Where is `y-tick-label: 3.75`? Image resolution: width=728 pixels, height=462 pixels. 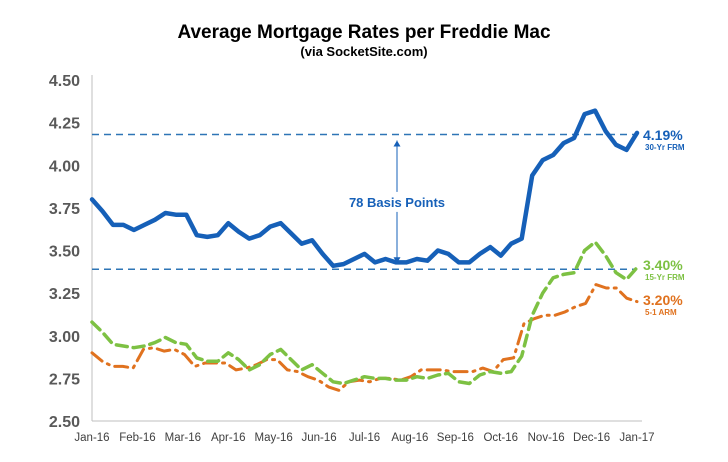
y-tick-label: 3.75 is located at coordinates (64, 209).